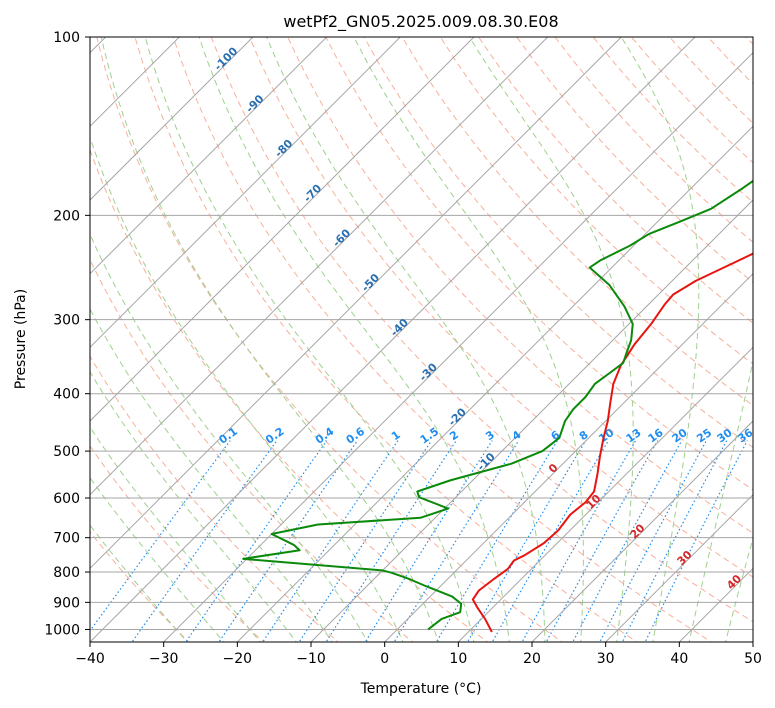 Image resolution: width=775 pixels, height=708 pixels. Describe the element at coordinates (341, 237) in the screenshot. I see `dry-adiabat-label: -60` at that location.